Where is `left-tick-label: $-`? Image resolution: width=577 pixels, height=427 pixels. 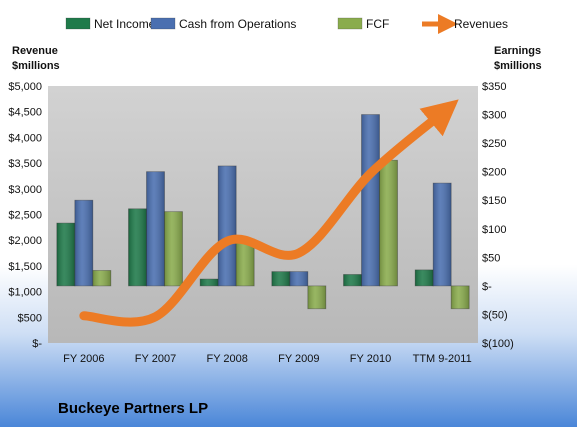 left-tick-label: $- is located at coordinates (37, 344).